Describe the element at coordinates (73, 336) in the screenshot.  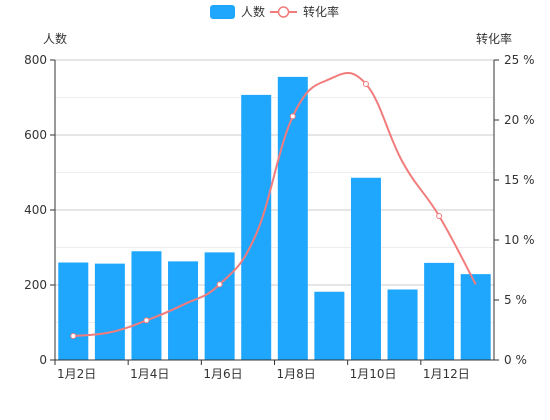
I see `conversion-point-1月2日` at that location.